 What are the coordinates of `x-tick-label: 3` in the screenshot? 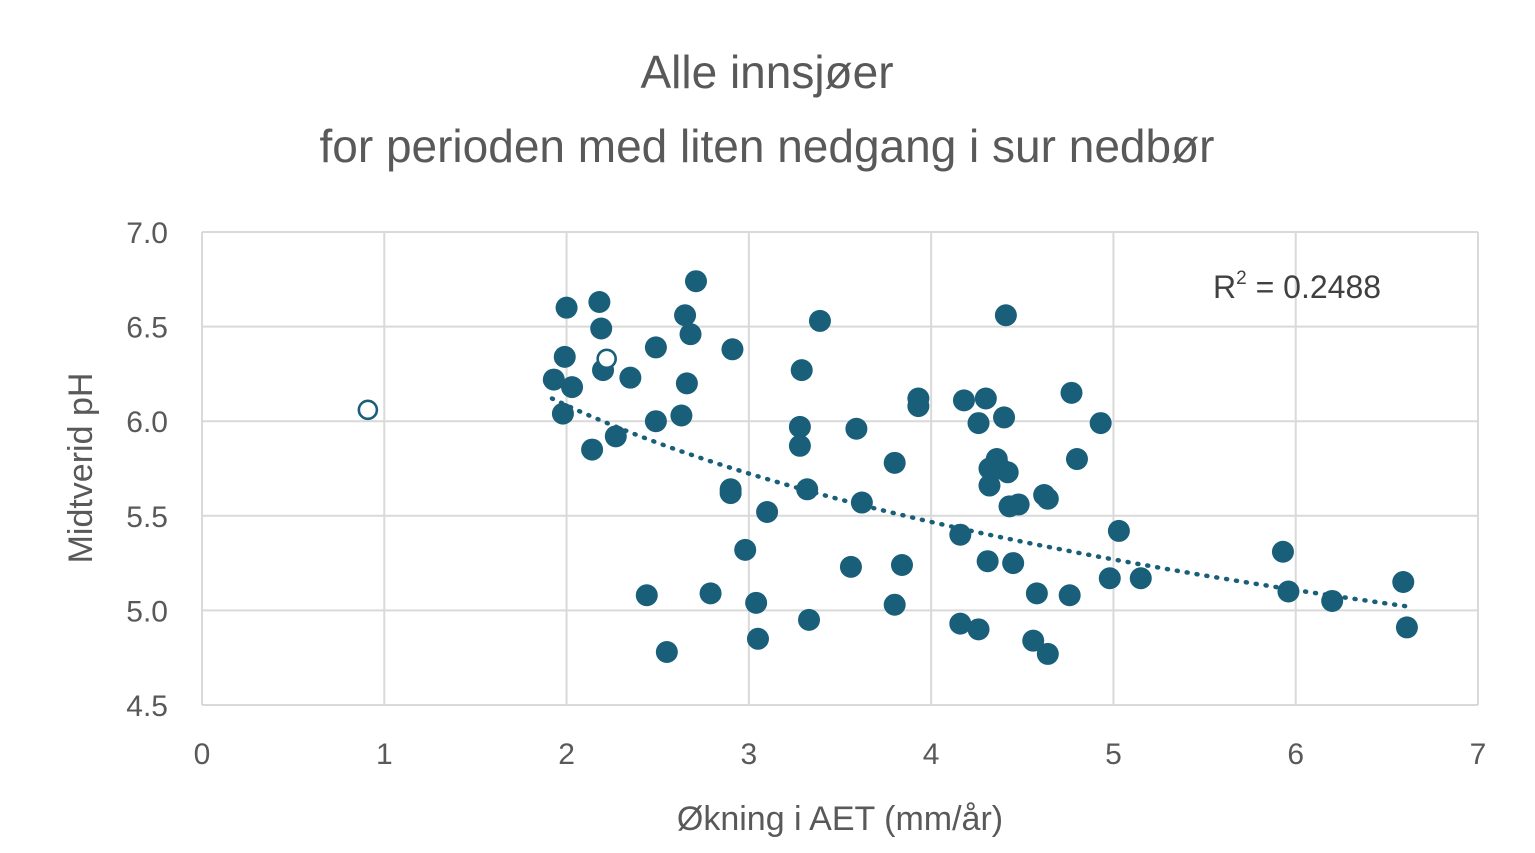 It's located at (749, 754).